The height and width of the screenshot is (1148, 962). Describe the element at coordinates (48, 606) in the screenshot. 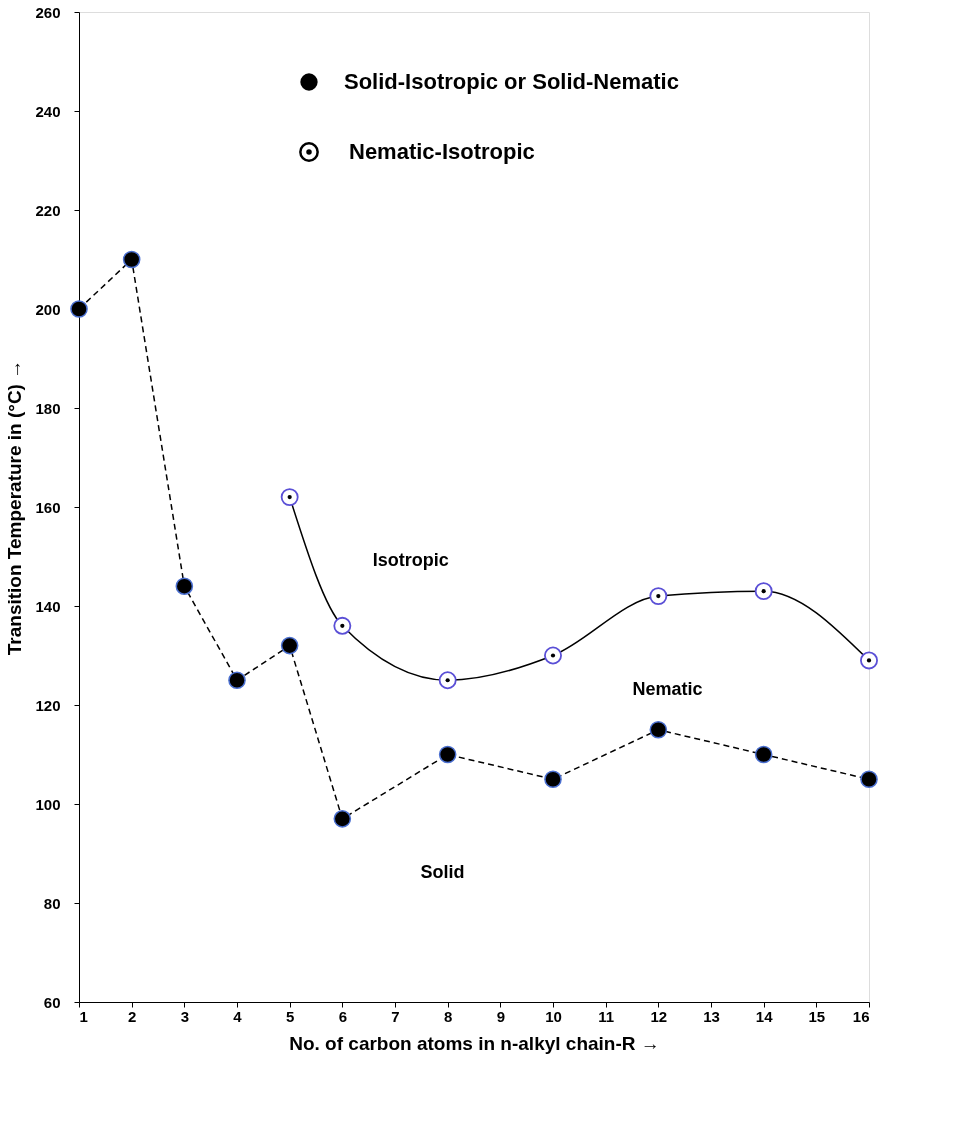

I see `y-tick-label: 140` at that location.